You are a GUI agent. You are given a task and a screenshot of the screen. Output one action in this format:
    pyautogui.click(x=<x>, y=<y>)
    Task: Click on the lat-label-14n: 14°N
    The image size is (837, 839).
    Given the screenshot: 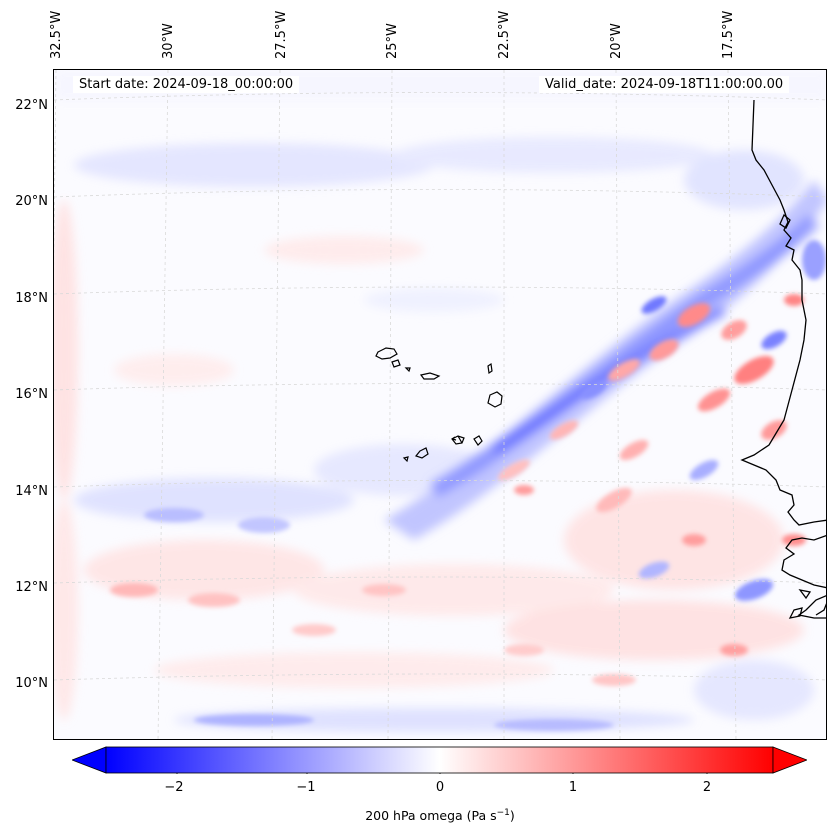 What is the action you would take?
    pyautogui.click(x=31, y=491)
    